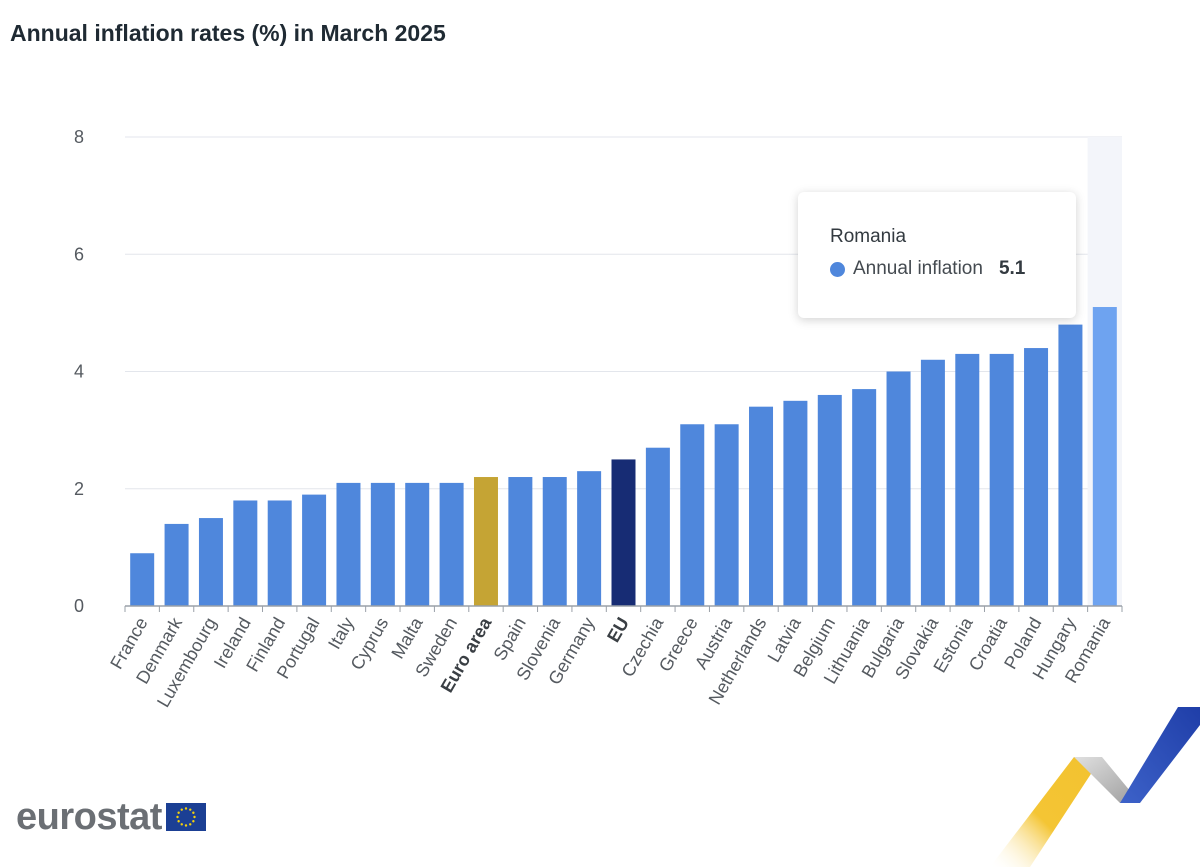 This screenshot has height=867, width=1200. Describe the element at coordinates (692, 515) in the screenshot. I see `bar-greece` at that location.